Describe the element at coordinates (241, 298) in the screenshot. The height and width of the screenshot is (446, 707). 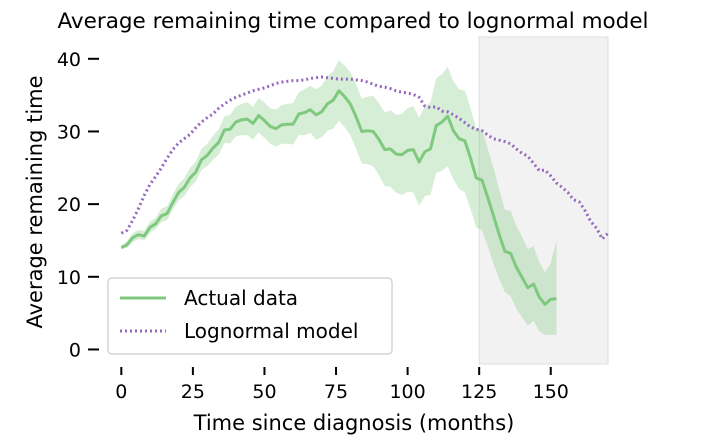
I see `legend-label-actual-data: Actual data` at that location.